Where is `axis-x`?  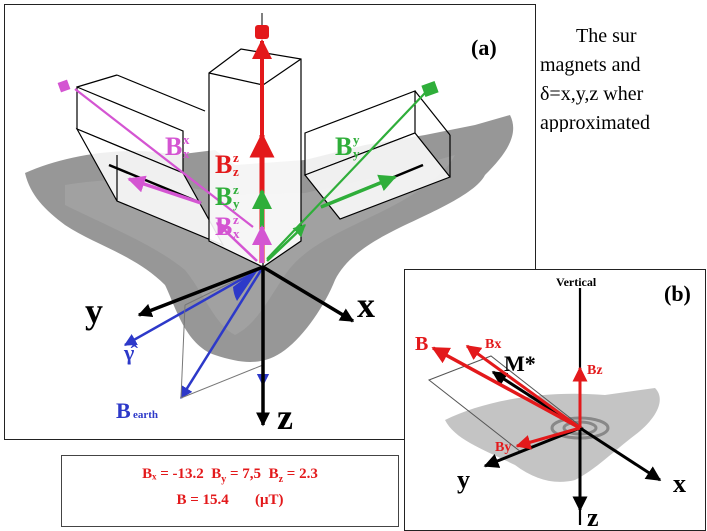
axis-x is located at coordinates (308, 294).